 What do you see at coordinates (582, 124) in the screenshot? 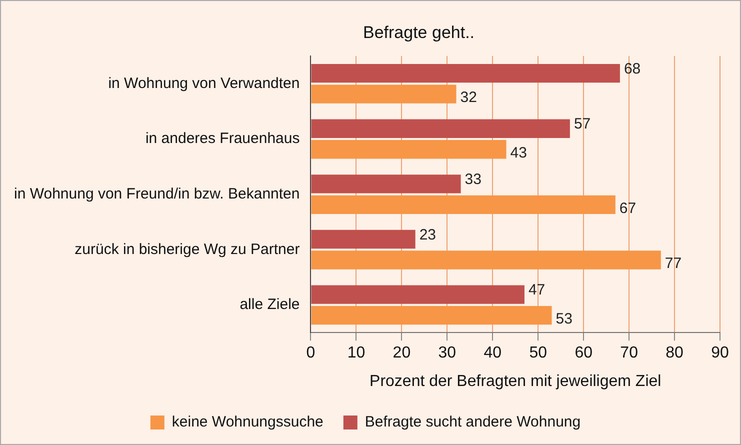
I see `data-label: 57` at bounding box center [582, 124].